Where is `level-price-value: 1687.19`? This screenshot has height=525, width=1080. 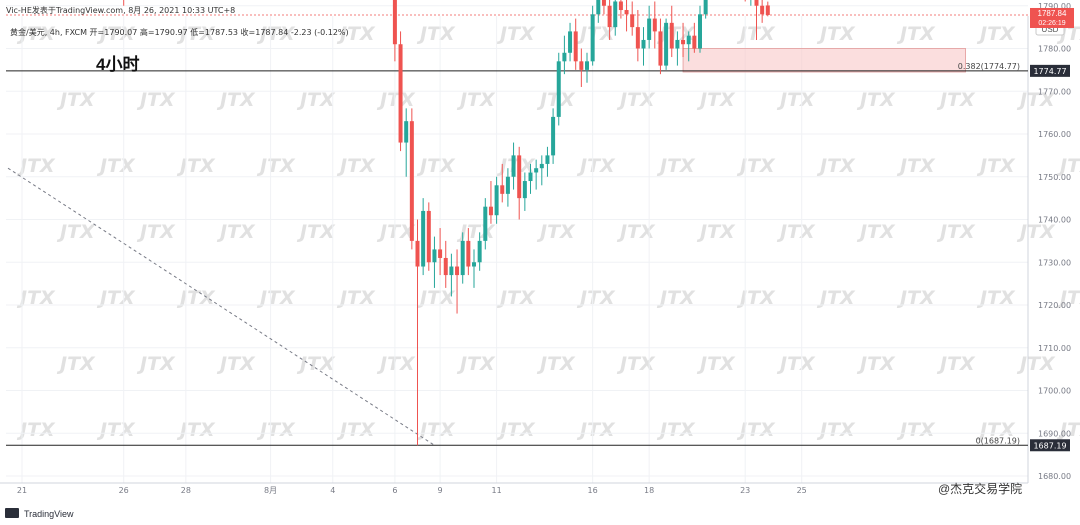
level-price-value: 1687.19 is located at coordinates (1049, 445).